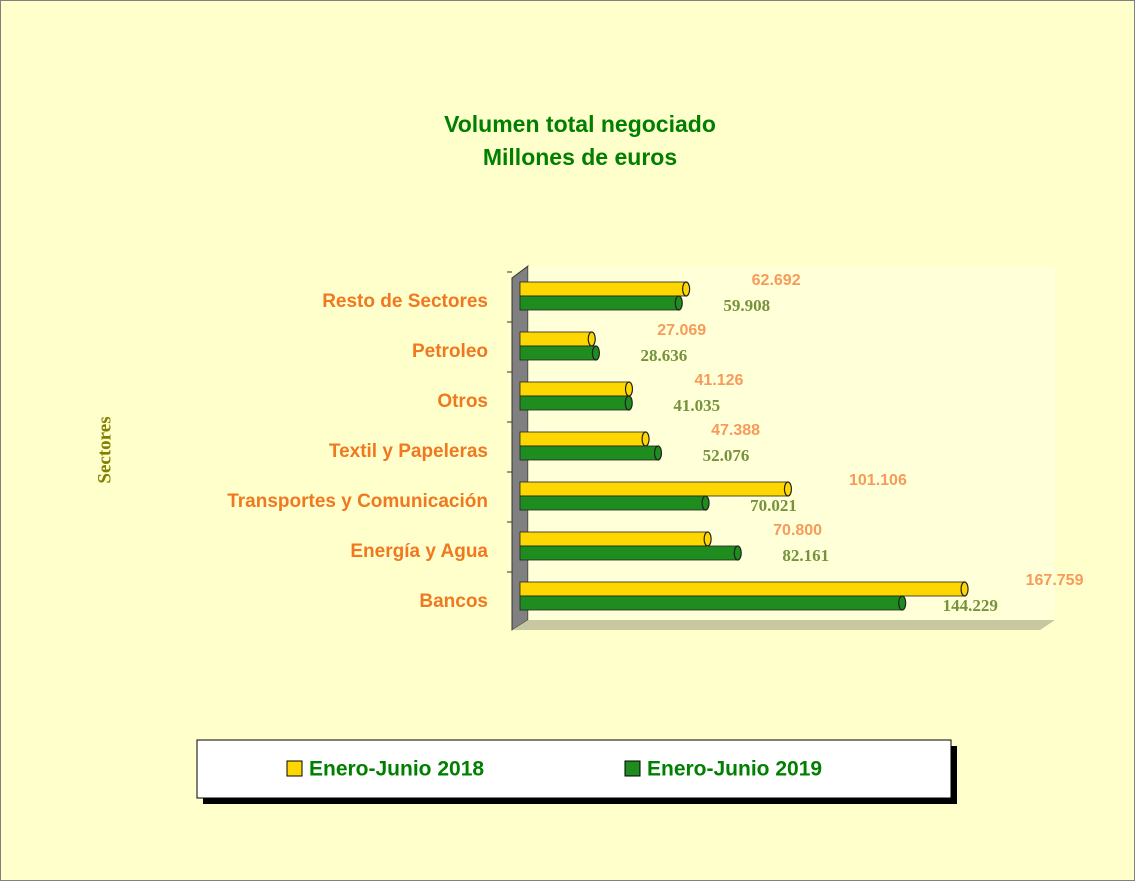 The width and height of the screenshot is (1135, 886). Describe the element at coordinates (783, 625) in the screenshot. I see `floor` at that location.